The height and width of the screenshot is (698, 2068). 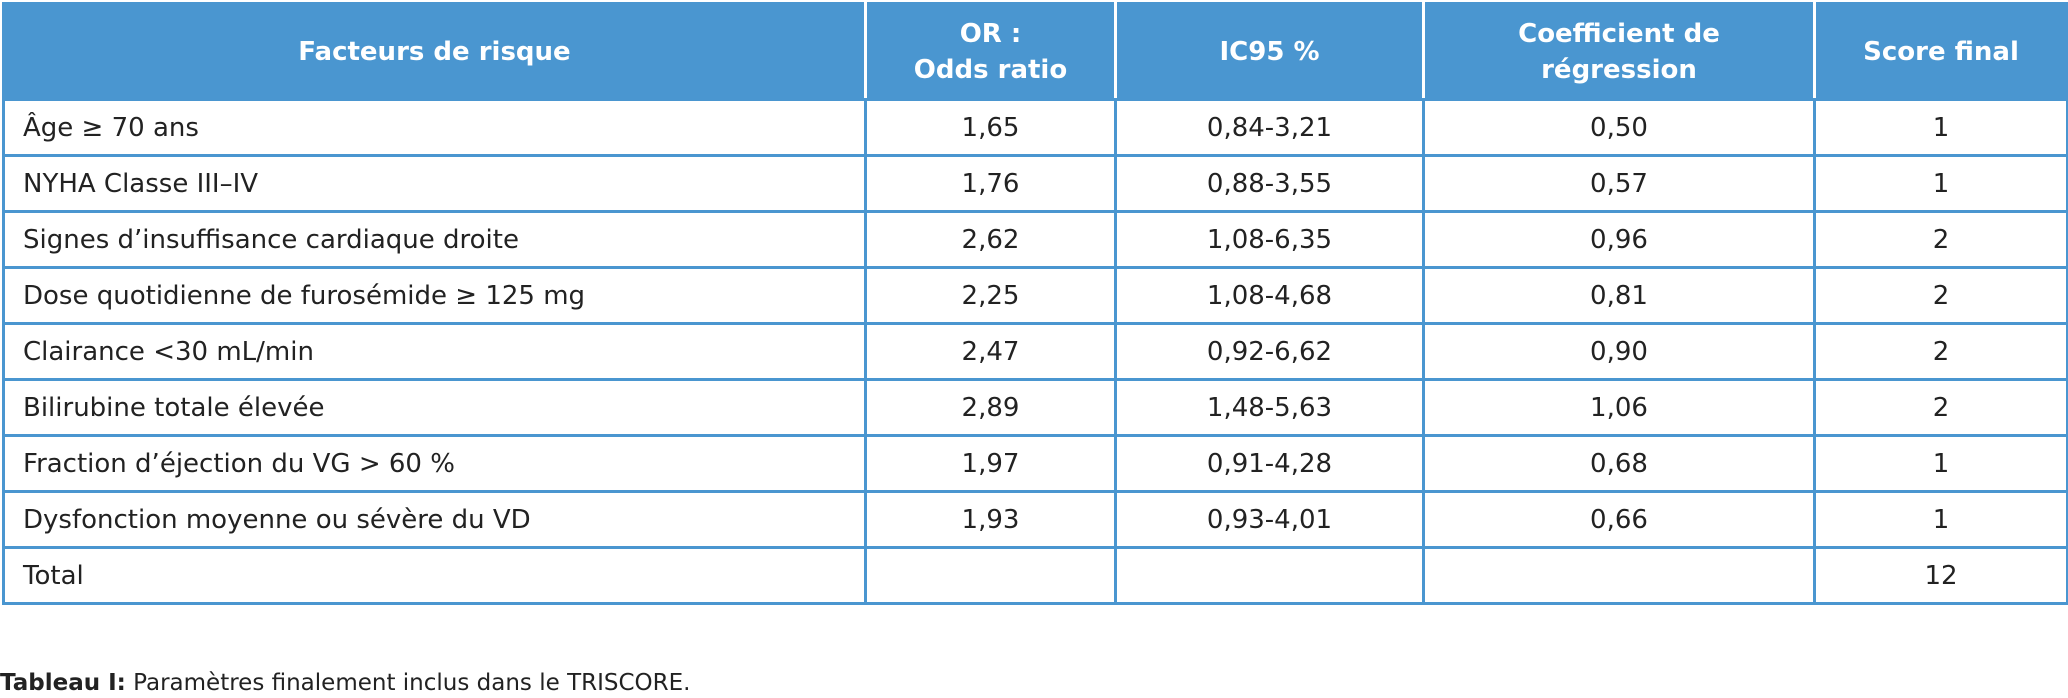 What do you see at coordinates (1619, 51) in the screenshot?
I see `header-cell: Coefficient de régression` at bounding box center [1619, 51].